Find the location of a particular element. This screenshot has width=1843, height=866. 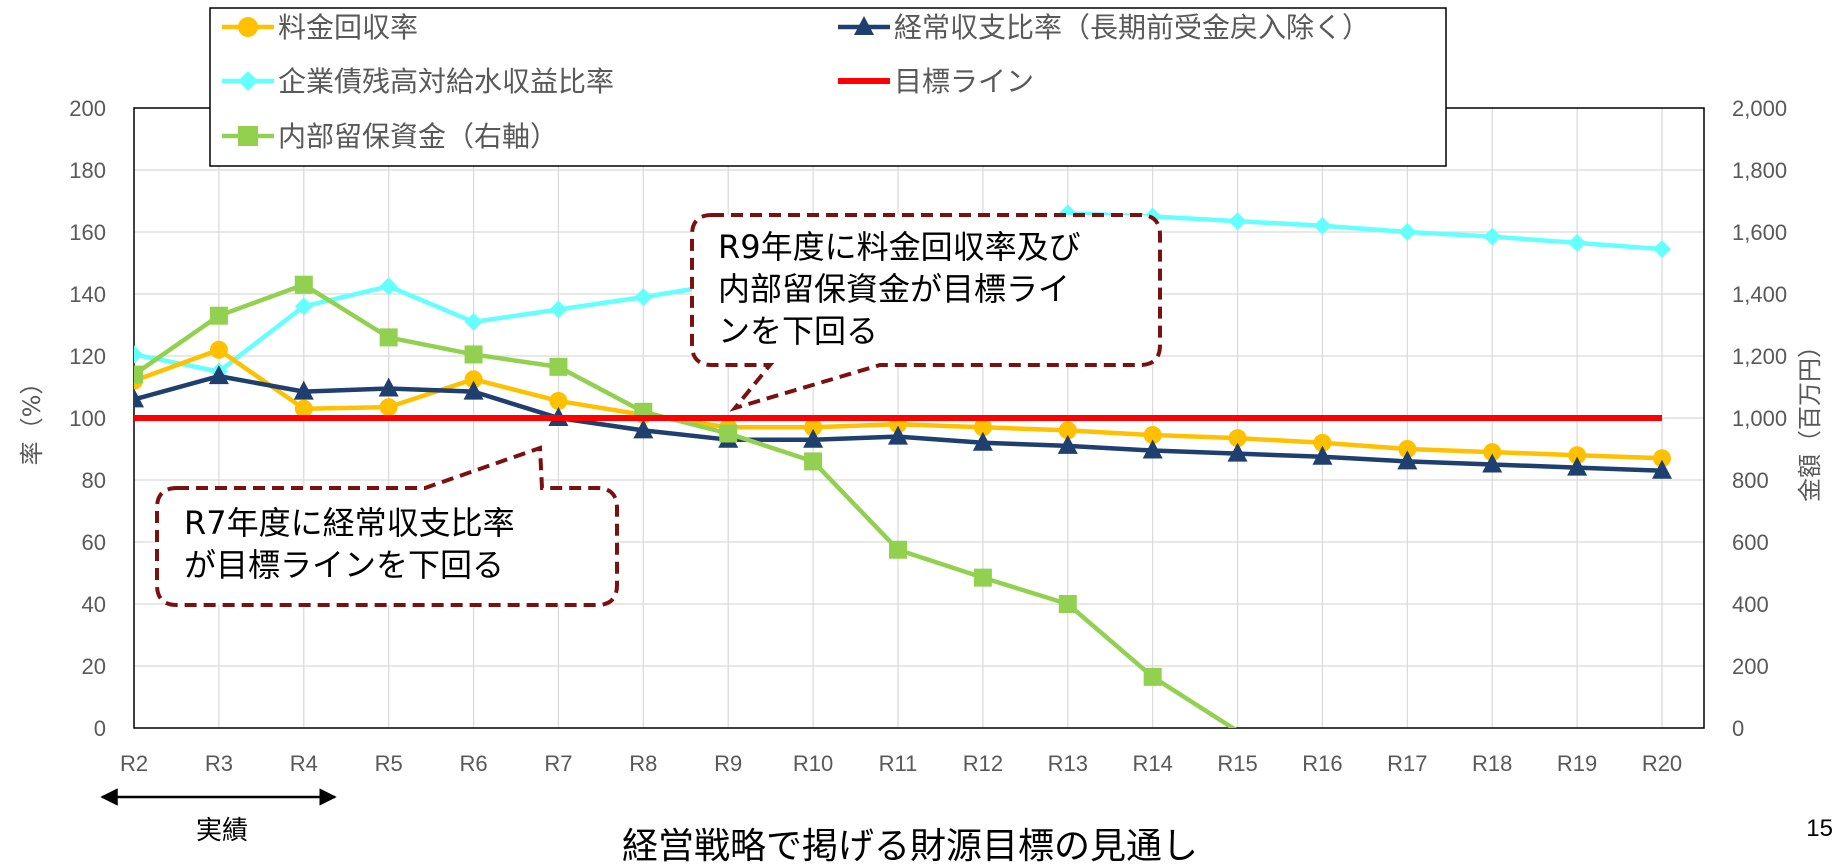

y-tick-label: 100 is located at coordinates (87, 418).